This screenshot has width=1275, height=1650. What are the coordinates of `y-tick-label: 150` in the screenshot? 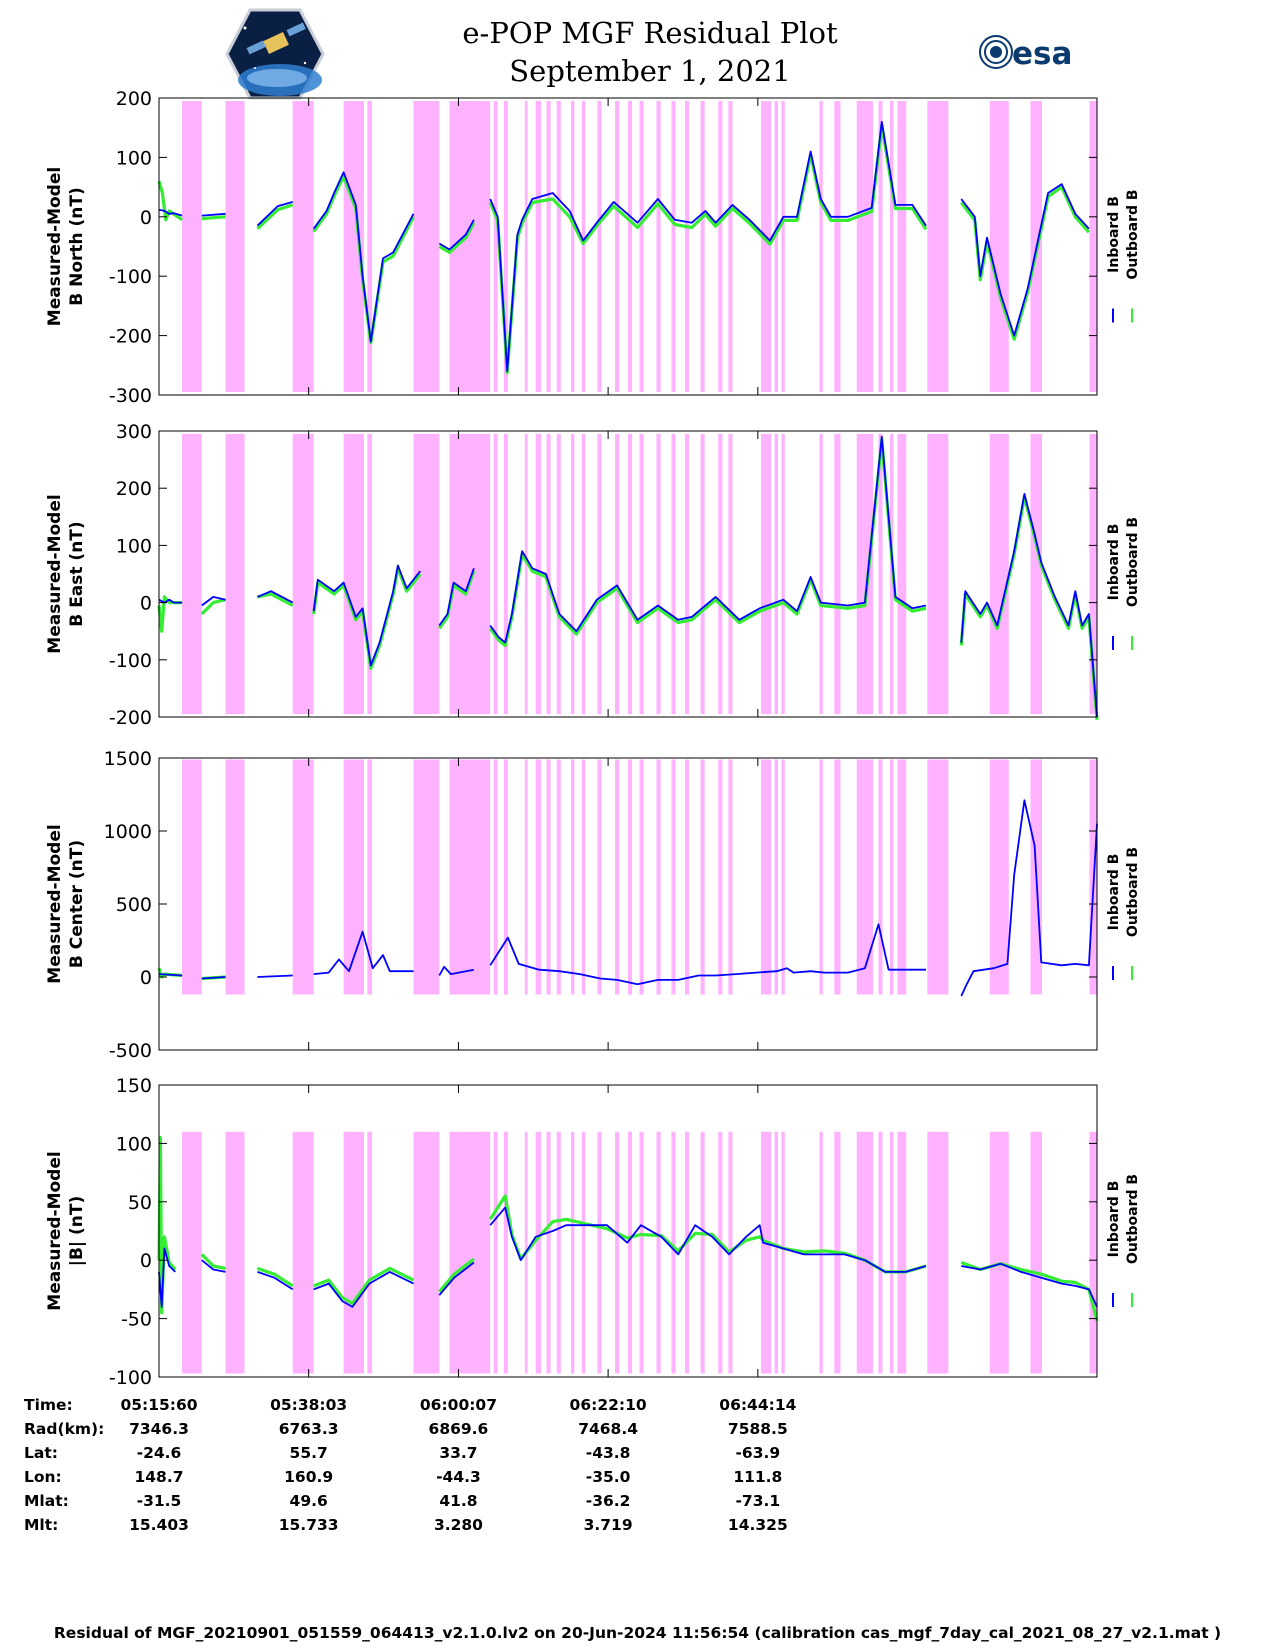 It's located at (134, 1086).